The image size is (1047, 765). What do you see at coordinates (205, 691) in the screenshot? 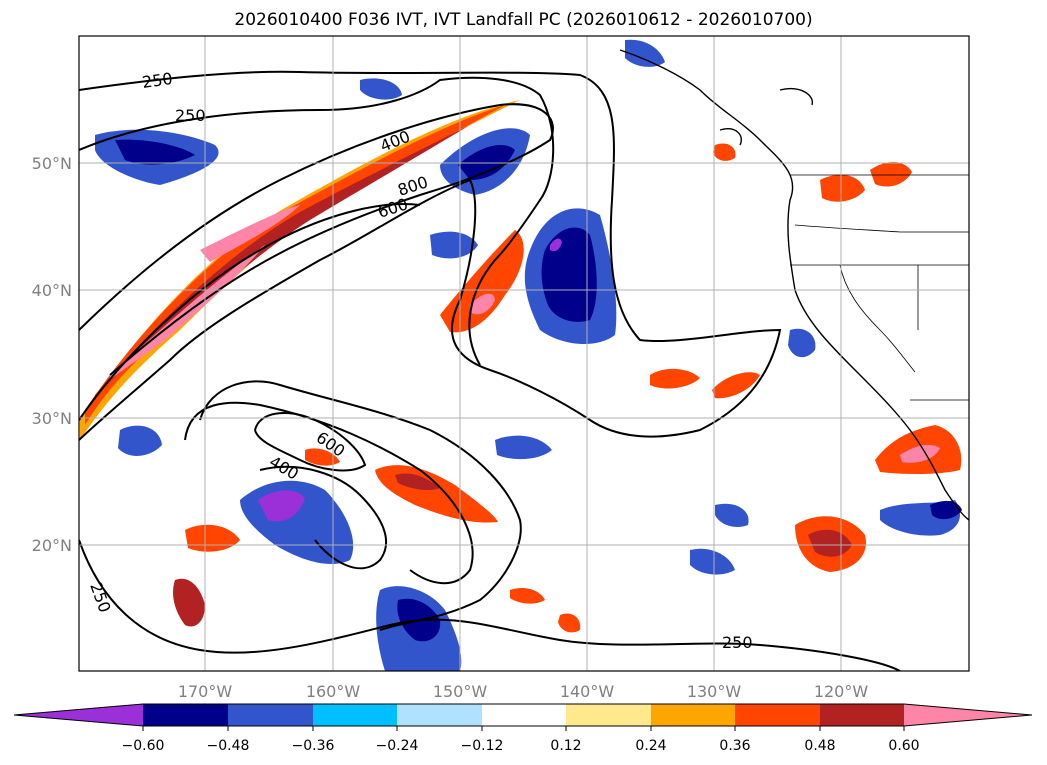
I see `lon-label-170w: 170°W` at bounding box center [205, 691].